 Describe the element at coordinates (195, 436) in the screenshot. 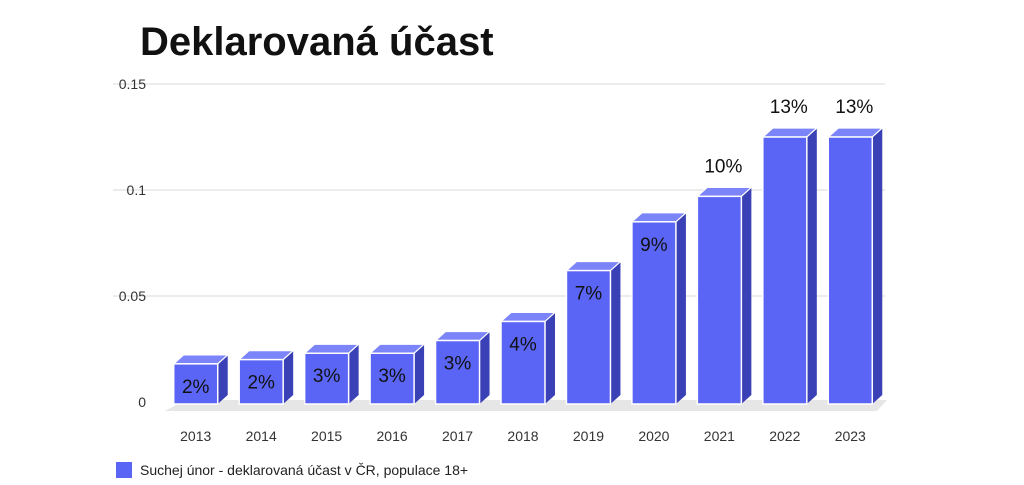

I see `x-tick-label: 2013` at that location.